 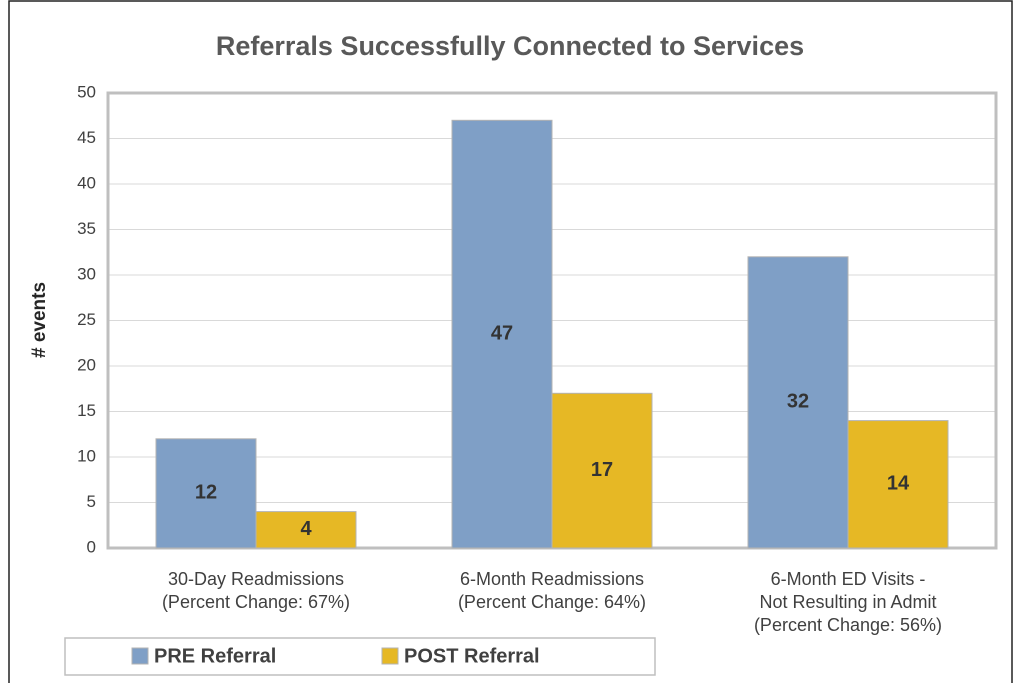 I want to click on data-label: 47, so click(x=502, y=333).